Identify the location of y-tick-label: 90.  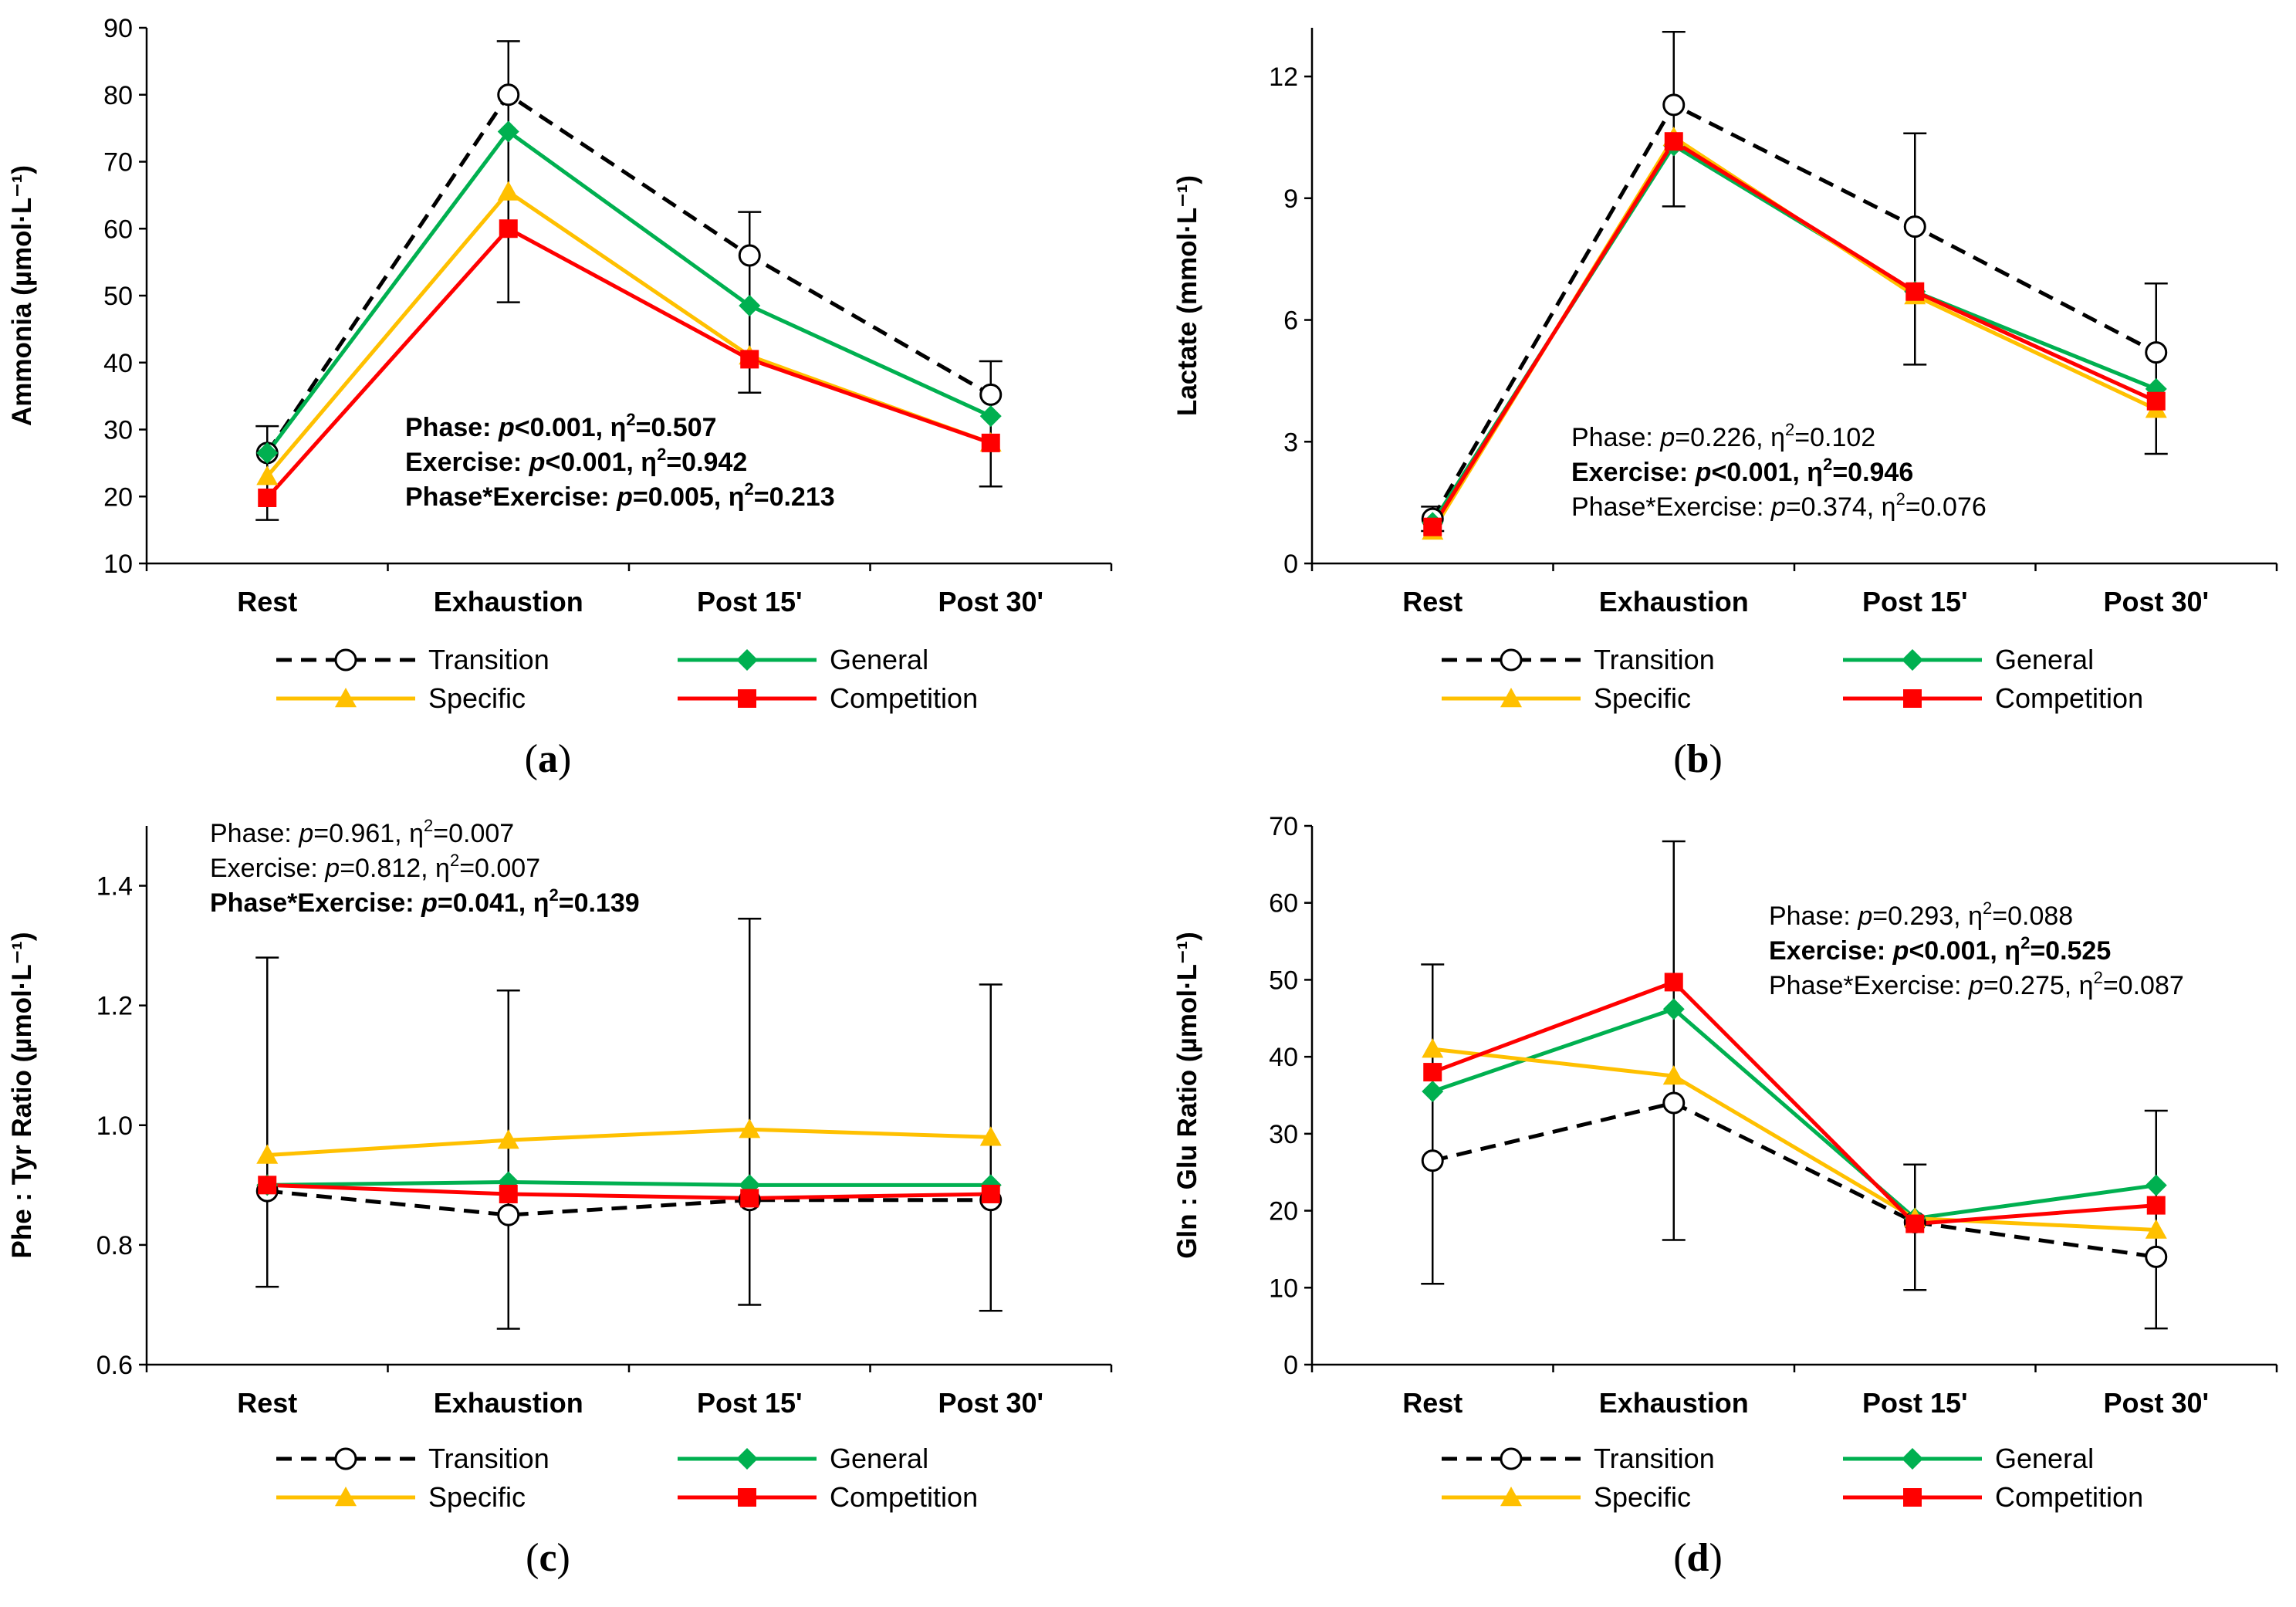
(118, 28).